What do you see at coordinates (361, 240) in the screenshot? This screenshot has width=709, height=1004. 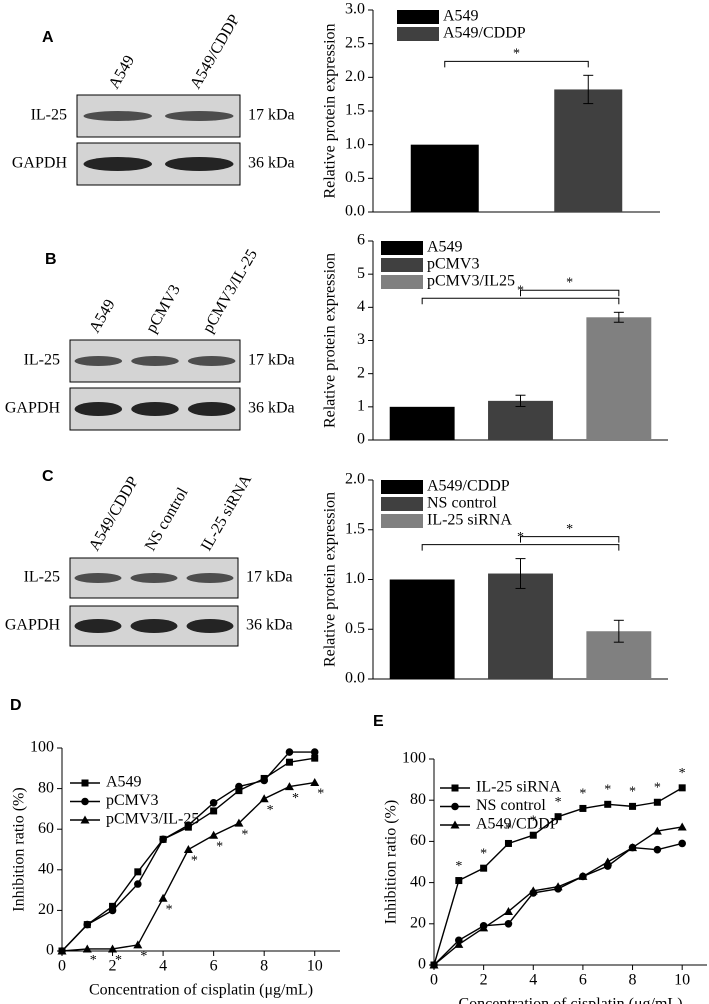 I see `y-tick-label: 6` at bounding box center [361, 240].